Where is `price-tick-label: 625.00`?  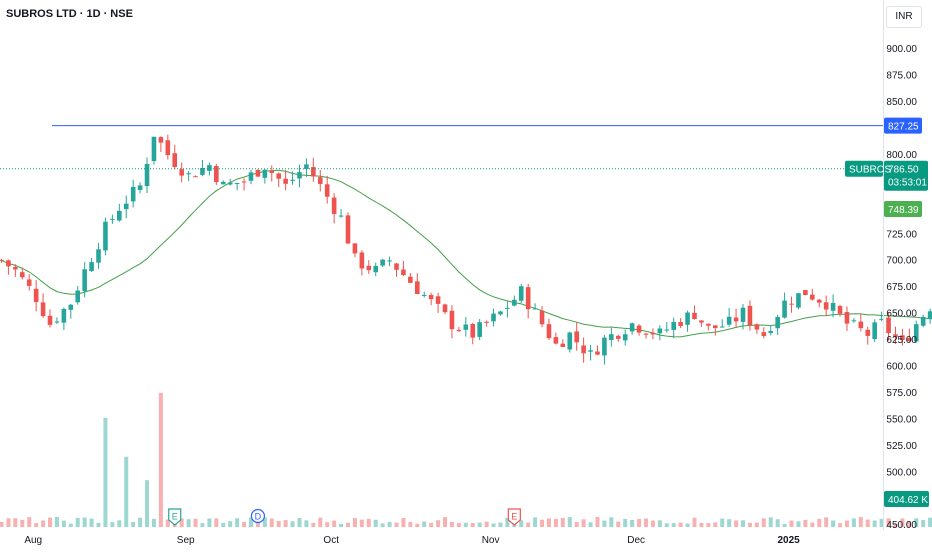 price-tick-label: 625.00 is located at coordinates (901, 340).